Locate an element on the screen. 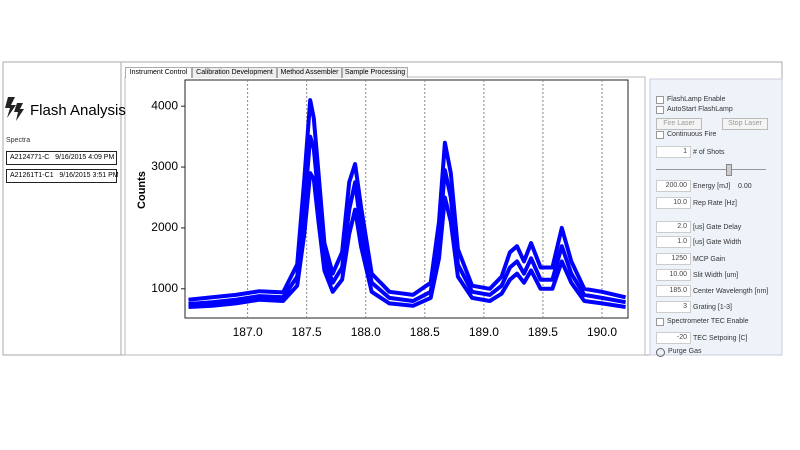 The height and width of the screenshot is (450, 800). field-label: Energy [mJ] is located at coordinates (712, 186).